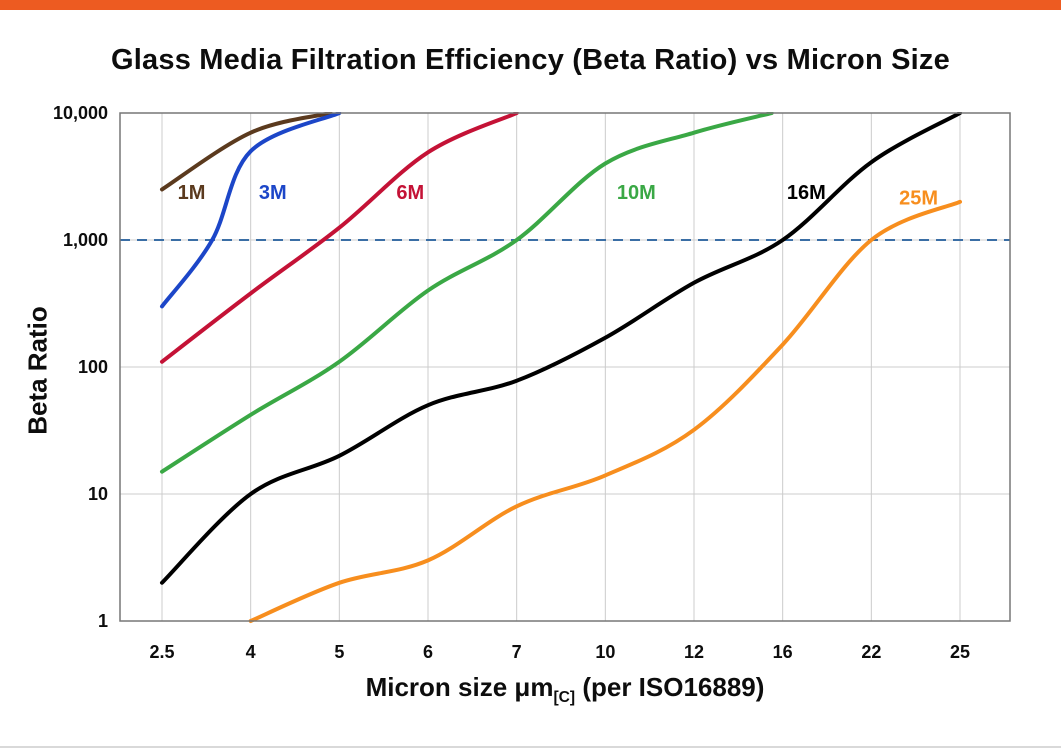 The height and width of the screenshot is (748, 1061). I want to click on x-tick-label-2.5: 2.5, so click(161, 652).